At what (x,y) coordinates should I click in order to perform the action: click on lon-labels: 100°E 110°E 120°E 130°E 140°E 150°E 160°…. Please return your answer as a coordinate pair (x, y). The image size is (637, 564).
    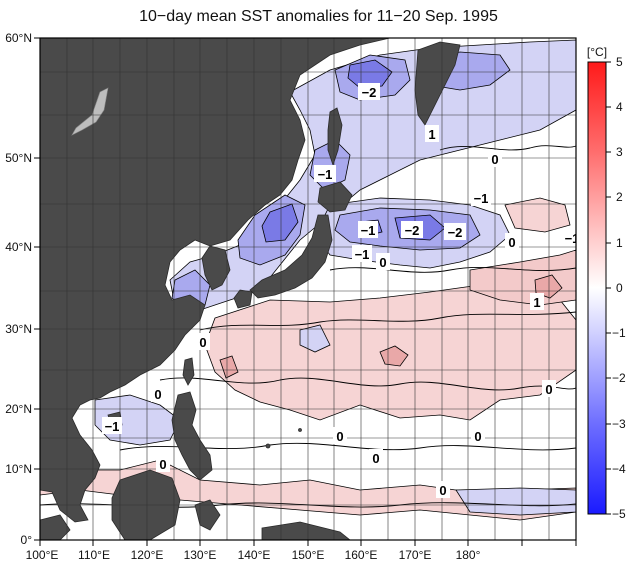
    Looking at the image, I should click on (253, 555).